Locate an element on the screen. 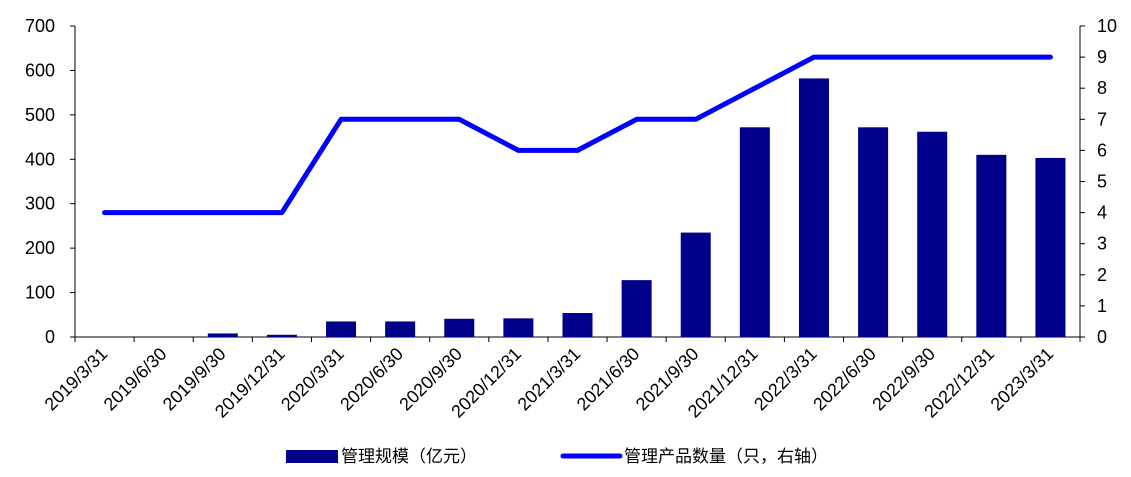  right-axis-tick-label: 0 is located at coordinates (1102, 337).